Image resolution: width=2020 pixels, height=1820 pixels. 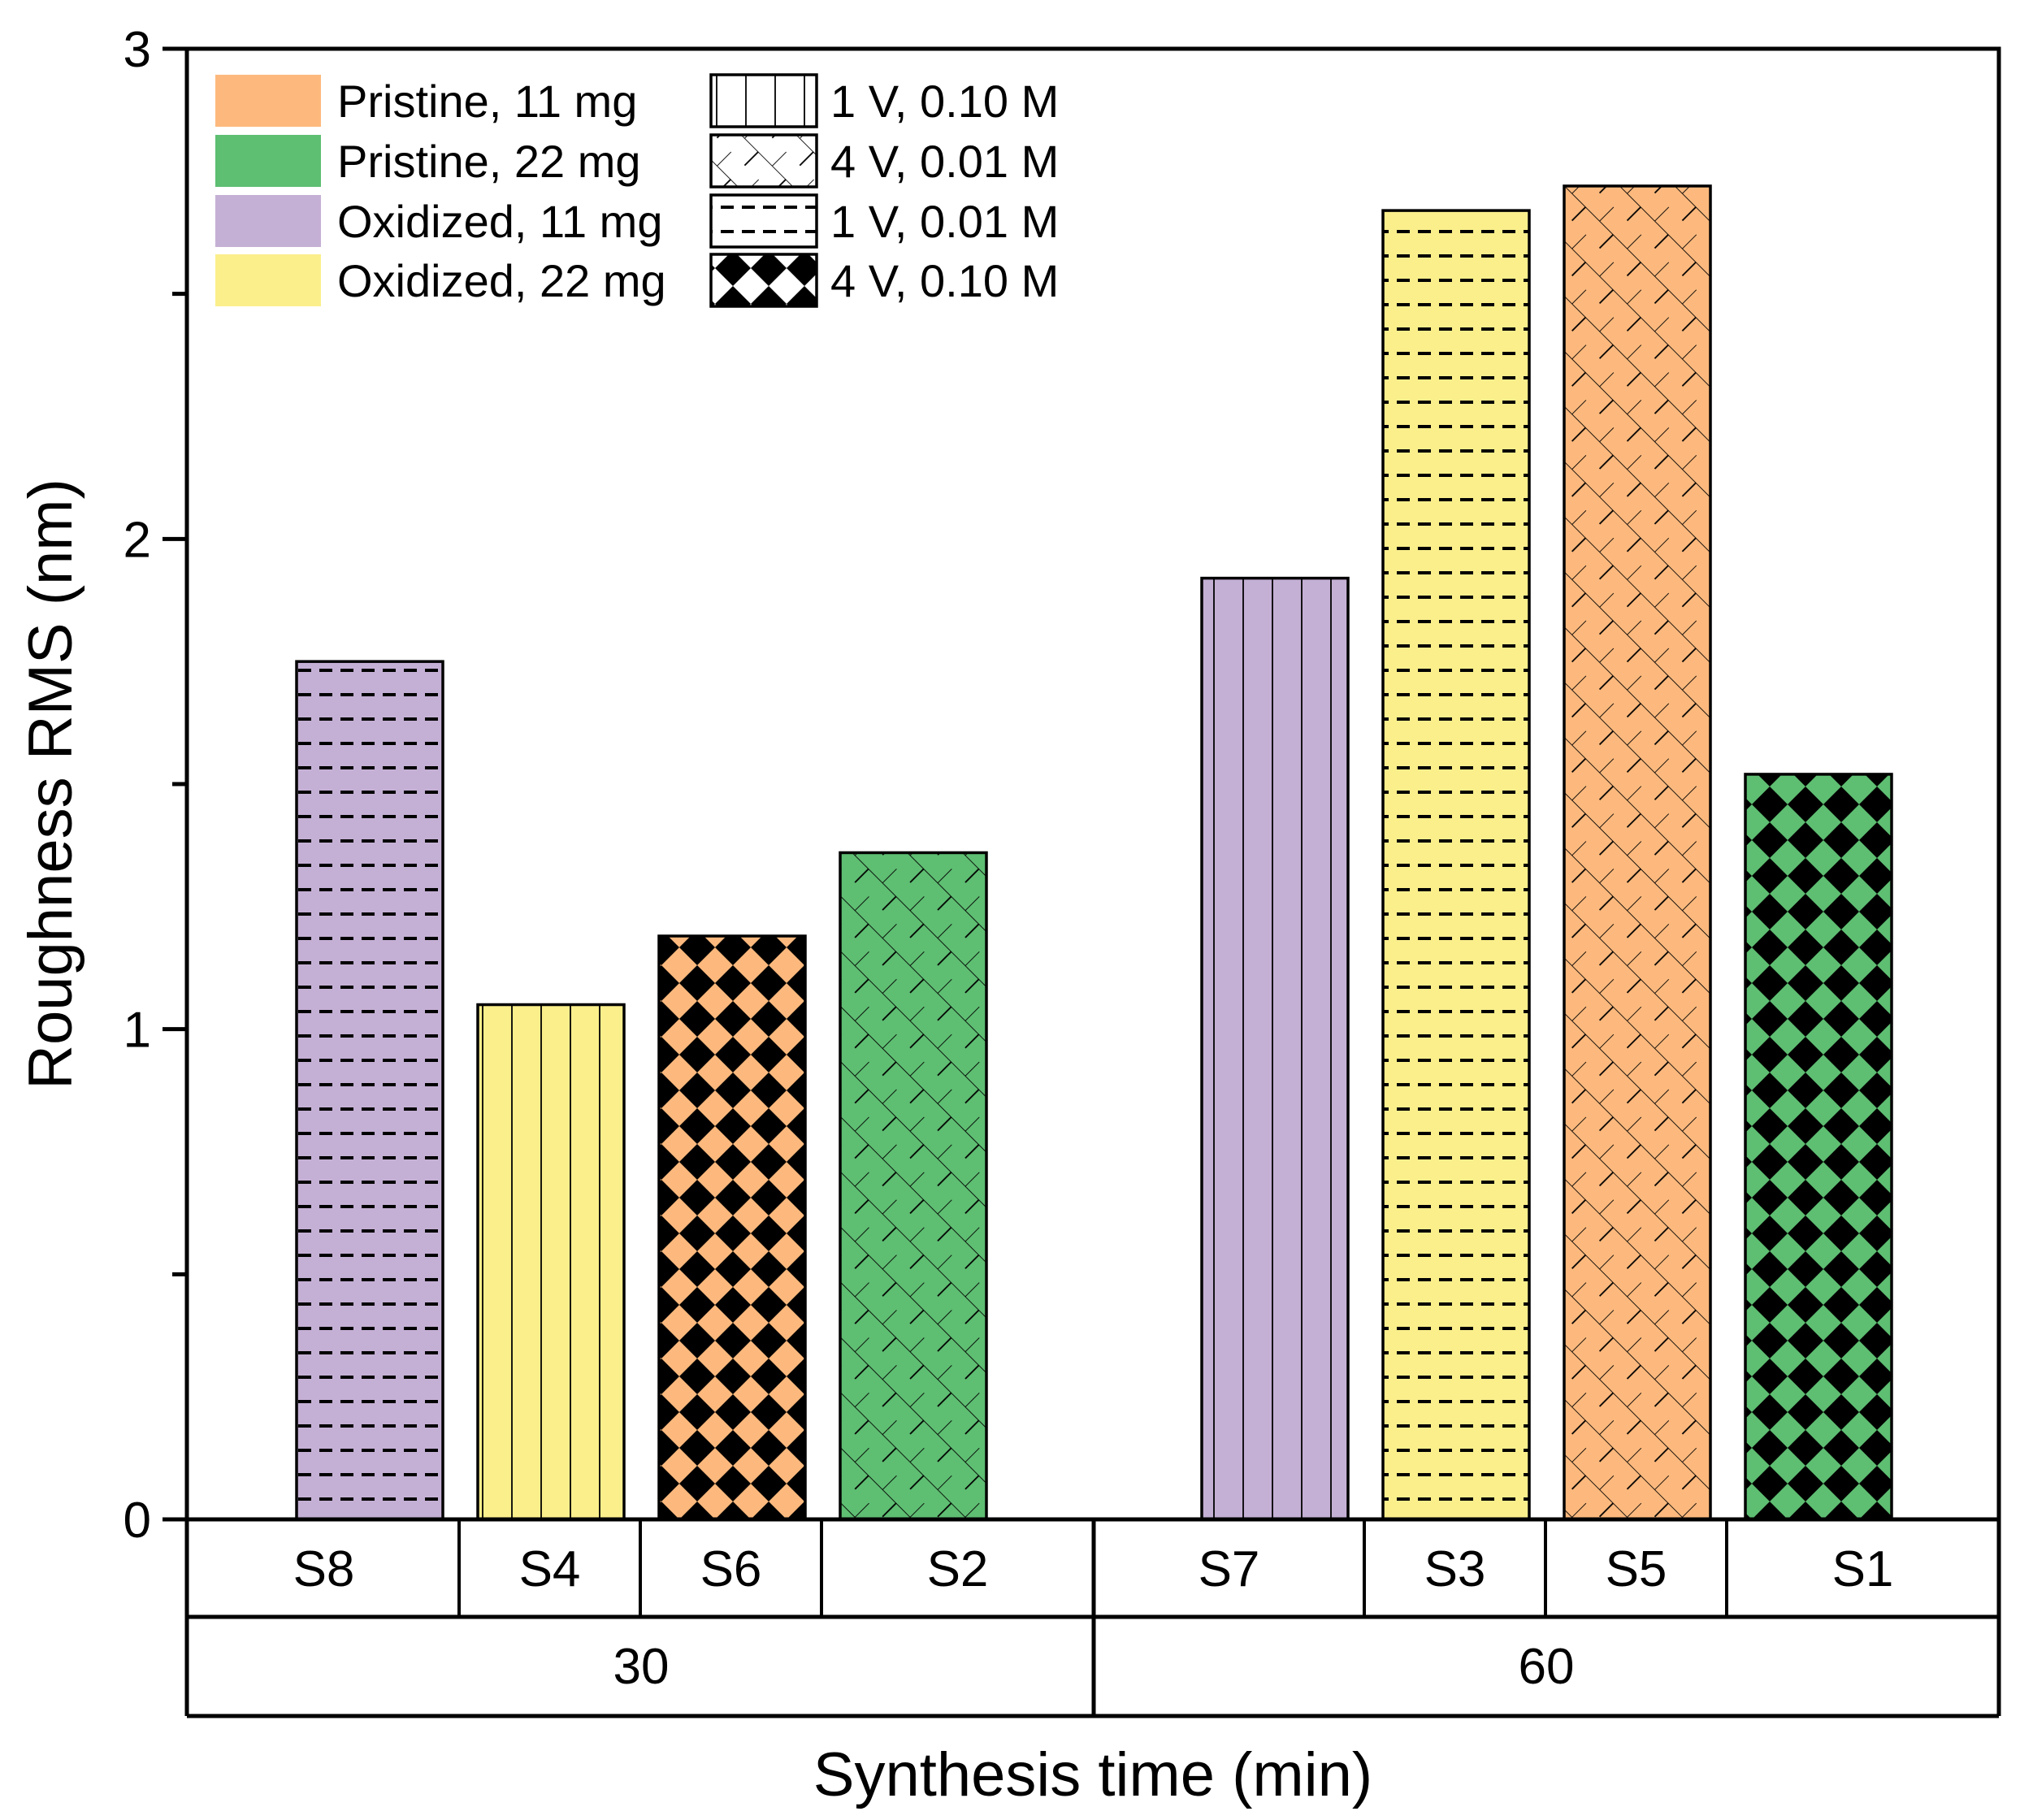 I want to click on group-label-60: 60, so click(x=1547, y=1667).